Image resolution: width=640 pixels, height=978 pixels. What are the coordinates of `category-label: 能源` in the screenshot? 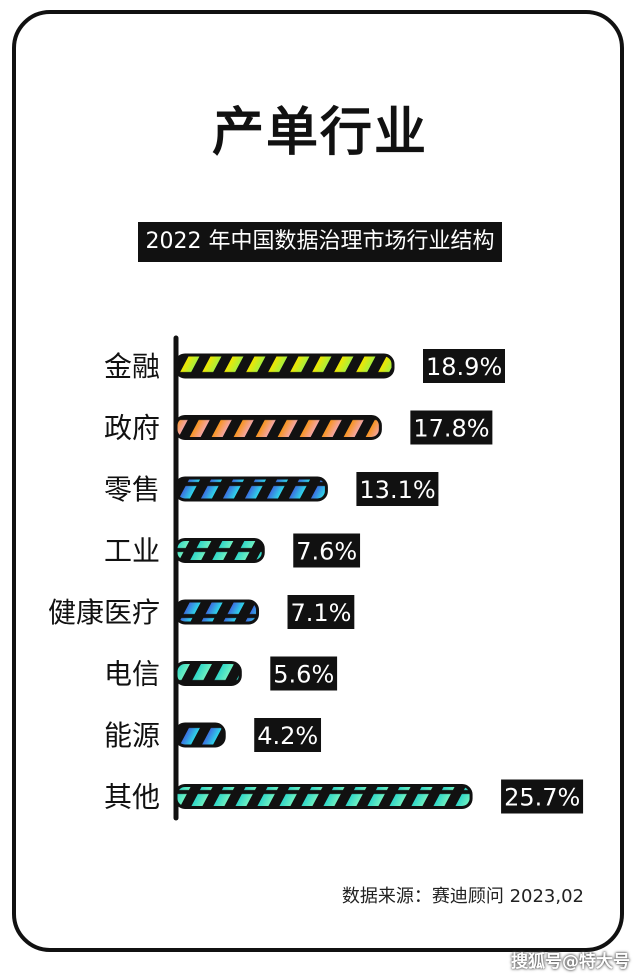 It's located at (132, 735).